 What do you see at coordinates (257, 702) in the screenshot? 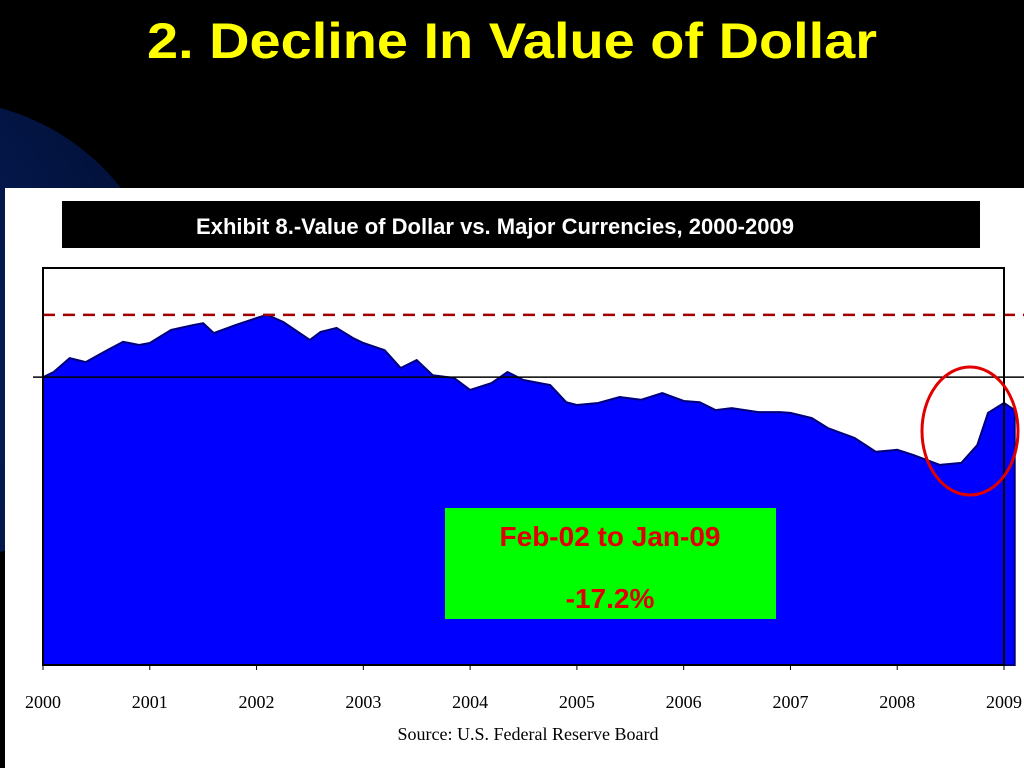
I see `x-tick-label: 2002` at bounding box center [257, 702].